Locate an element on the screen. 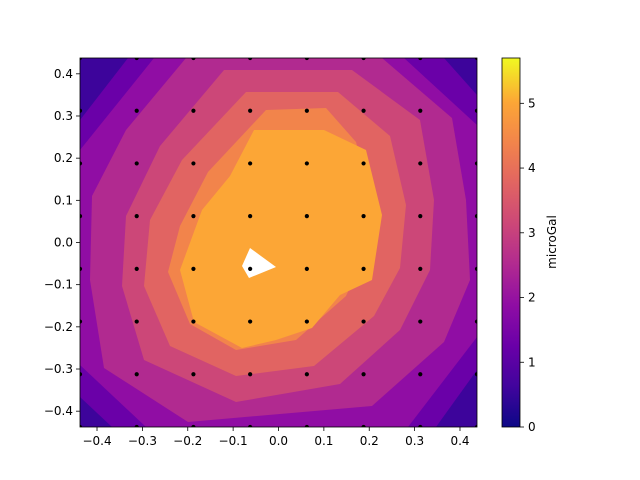  y-tick-label: 0.0 is located at coordinates (63, 243).